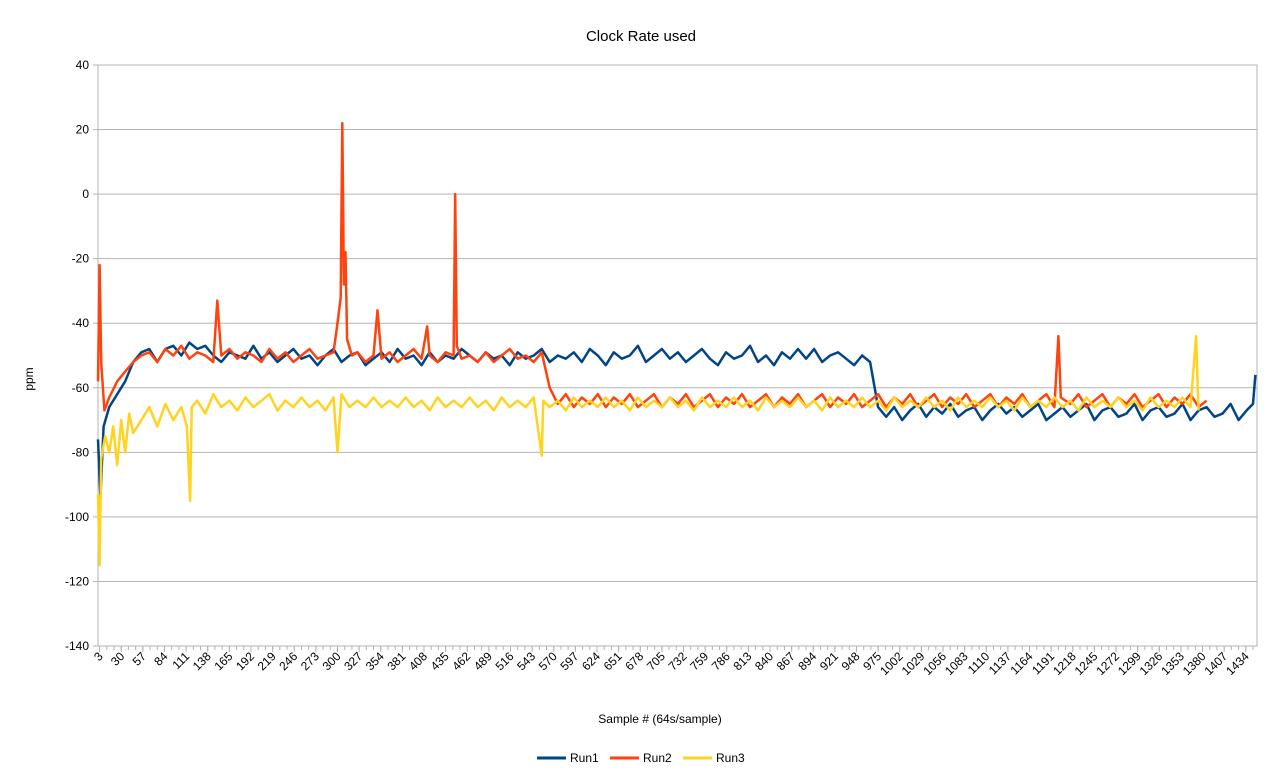  Describe the element at coordinates (699, 661) in the screenshot. I see `x-tick-label: 759` at that location.